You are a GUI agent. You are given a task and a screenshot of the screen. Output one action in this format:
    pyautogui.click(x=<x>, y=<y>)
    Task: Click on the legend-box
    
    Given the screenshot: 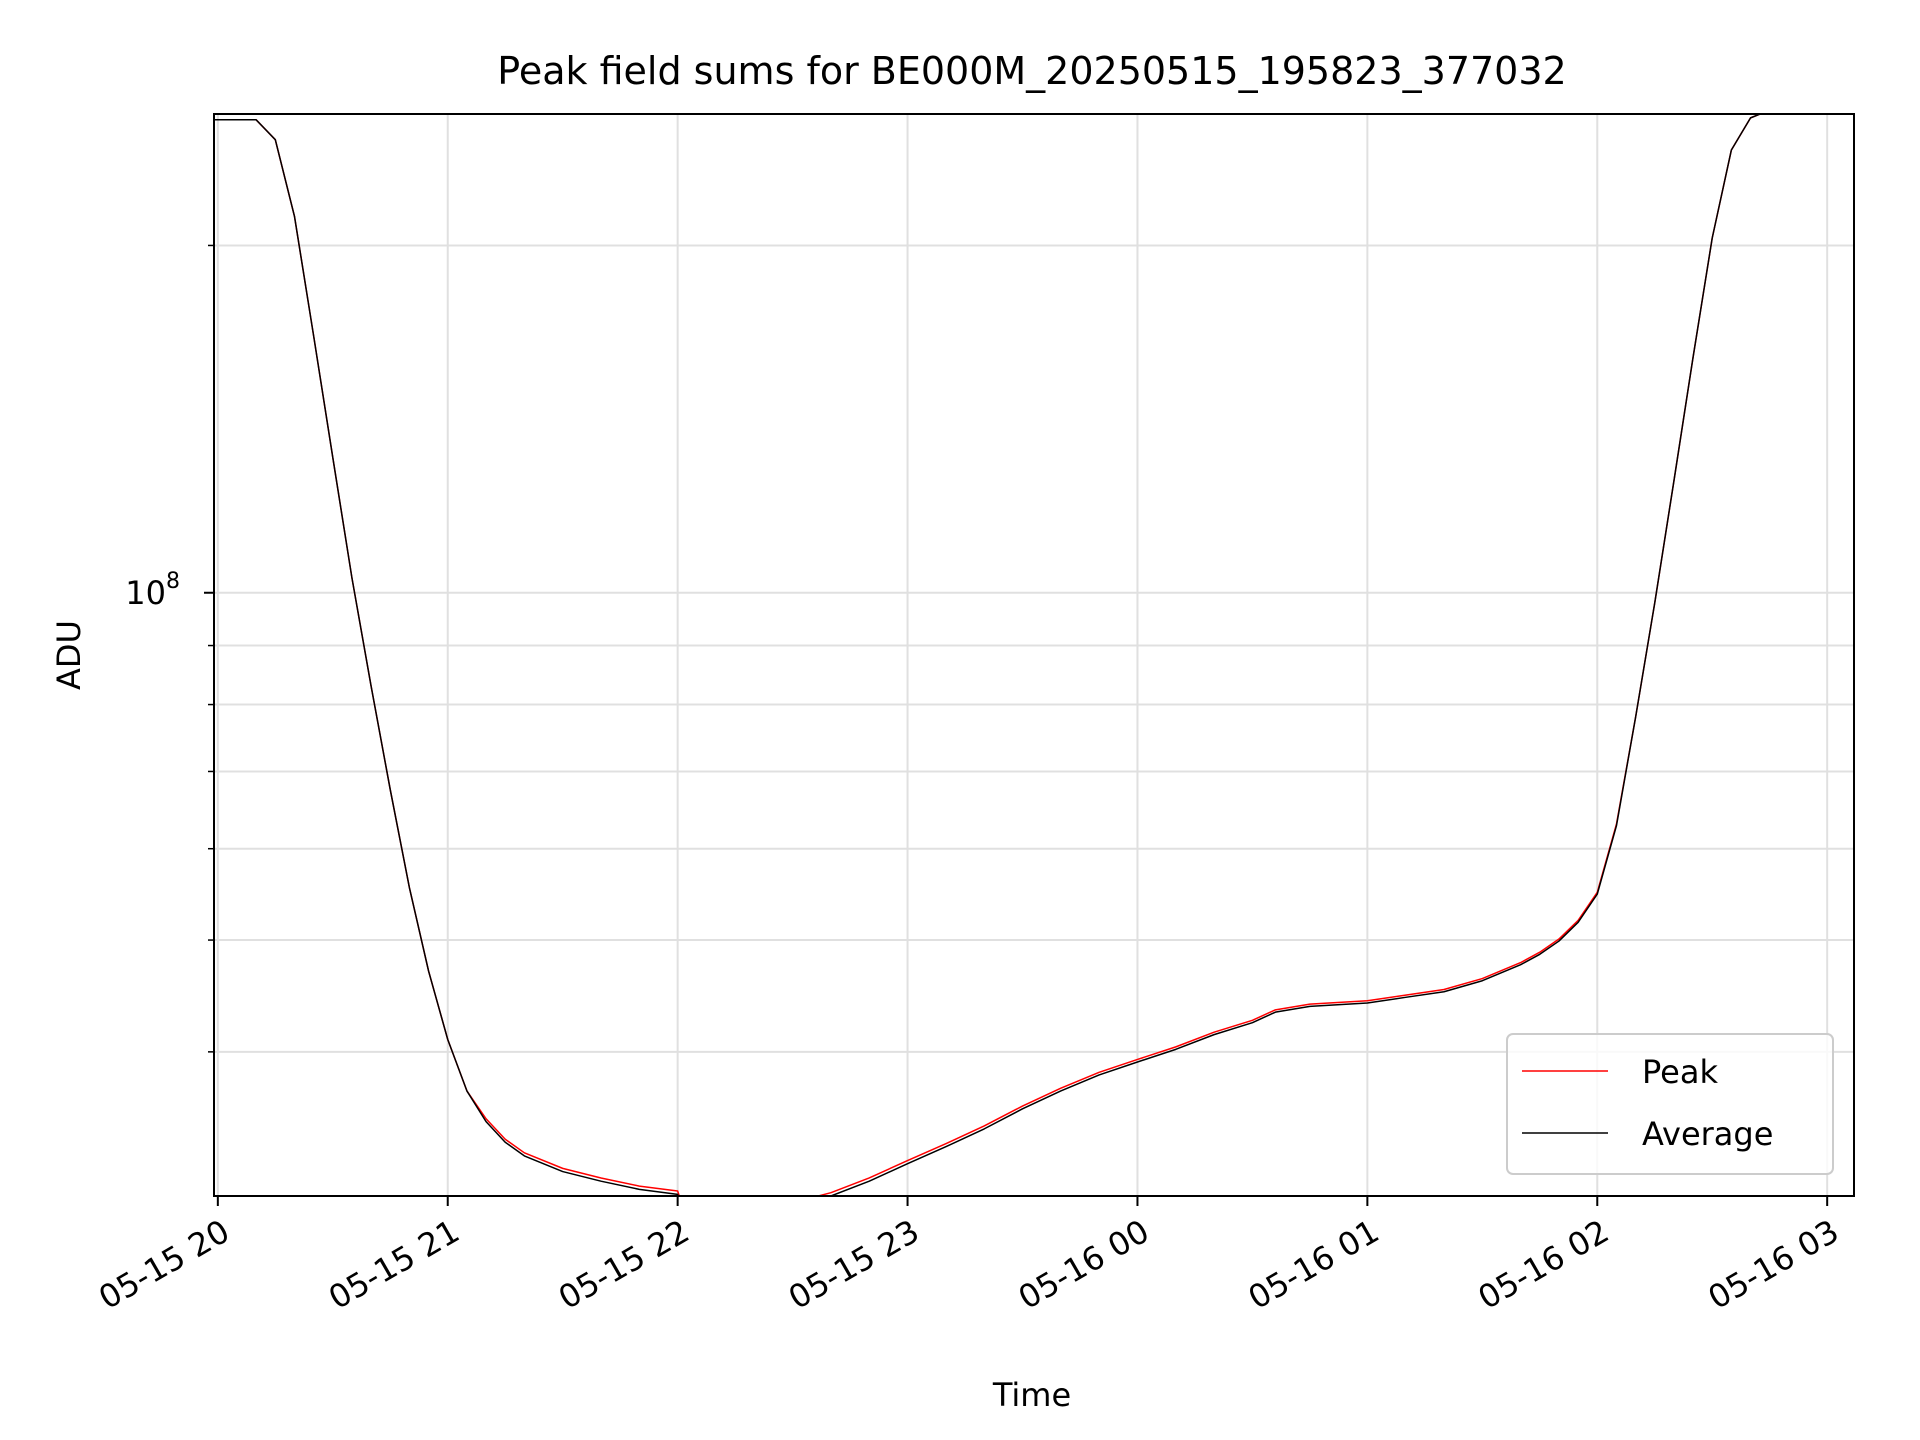 What is the action you would take?
    pyautogui.click(x=1670, y=1104)
    